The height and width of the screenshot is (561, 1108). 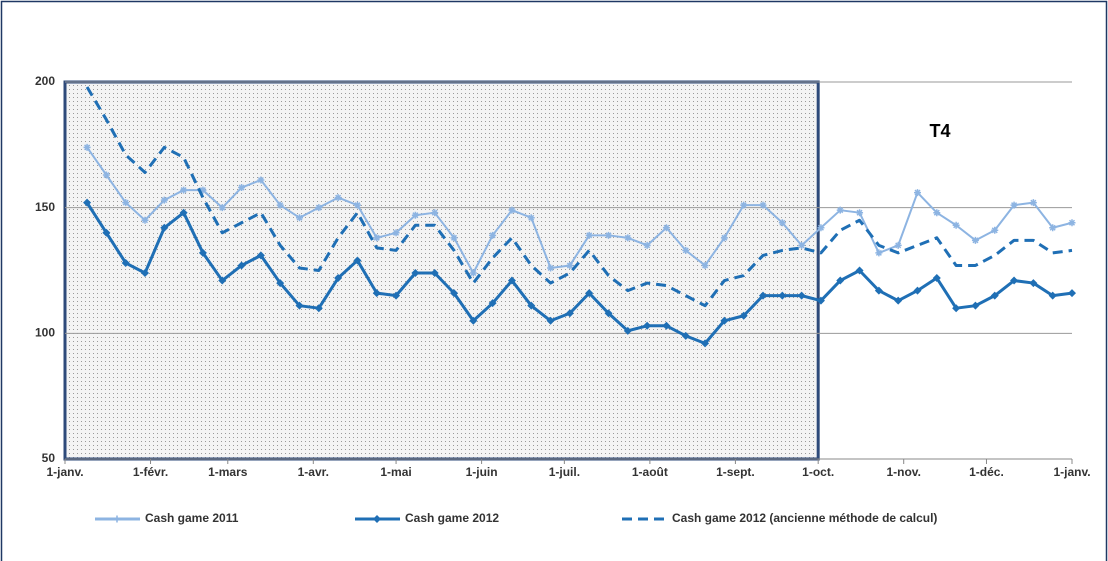 What do you see at coordinates (192, 518) in the screenshot?
I see `legend-label: Cash game 2011` at bounding box center [192, 518].